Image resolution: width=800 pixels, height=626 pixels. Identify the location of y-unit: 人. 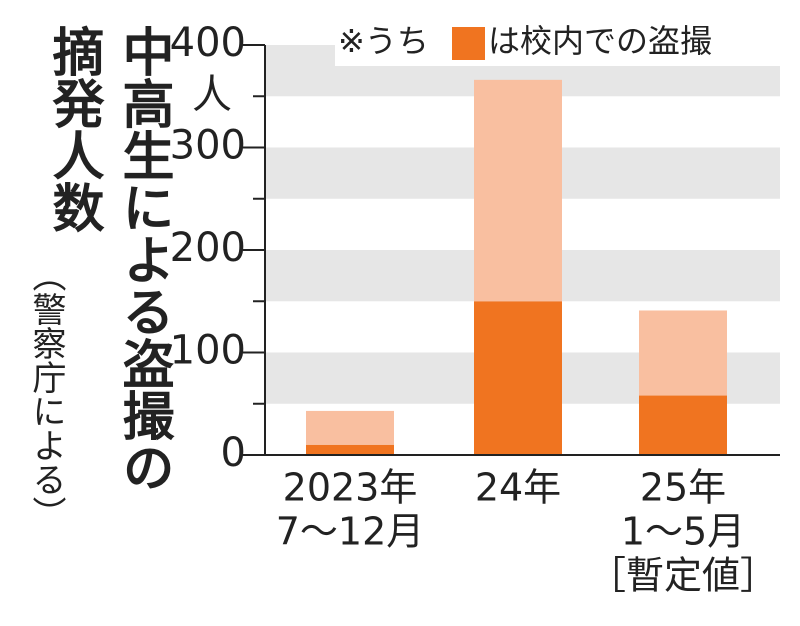
(212, 95).